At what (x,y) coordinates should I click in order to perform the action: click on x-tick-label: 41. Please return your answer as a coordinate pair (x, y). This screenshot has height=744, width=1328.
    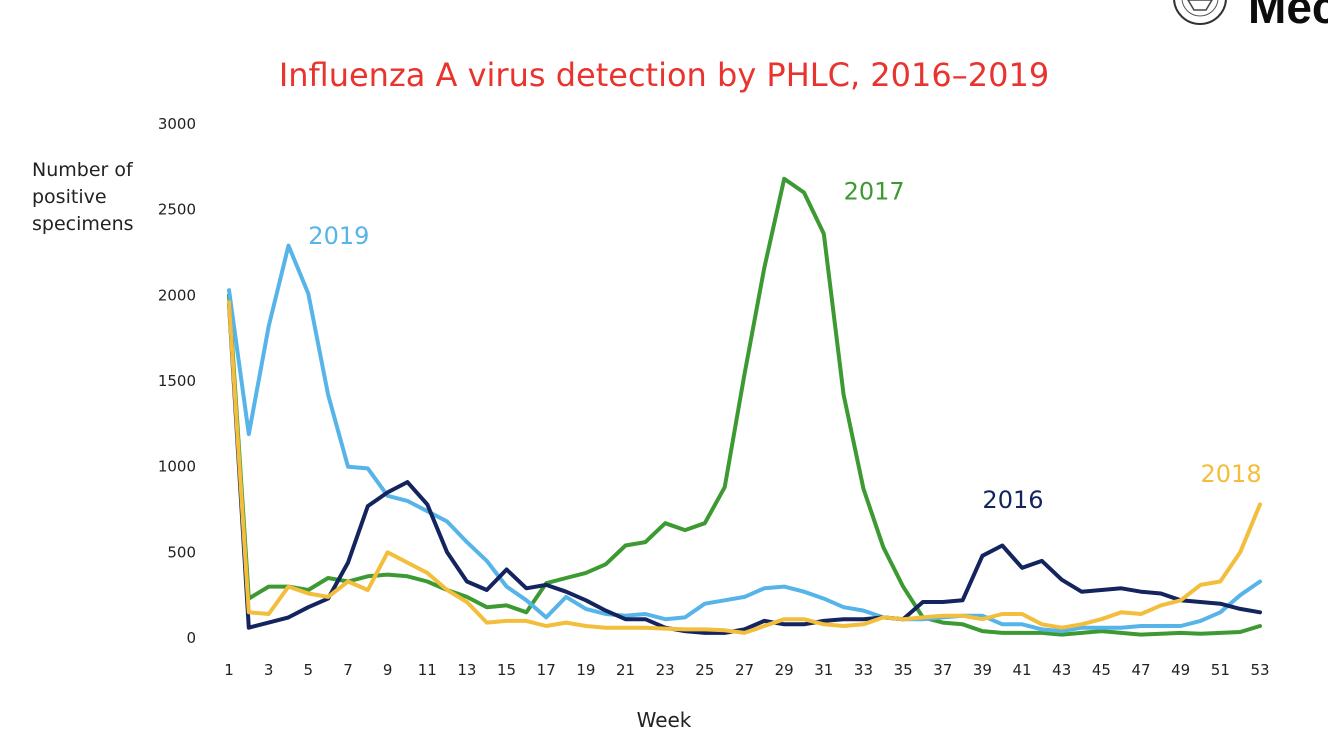
    Looking at the image, I should click on (1022, 670).